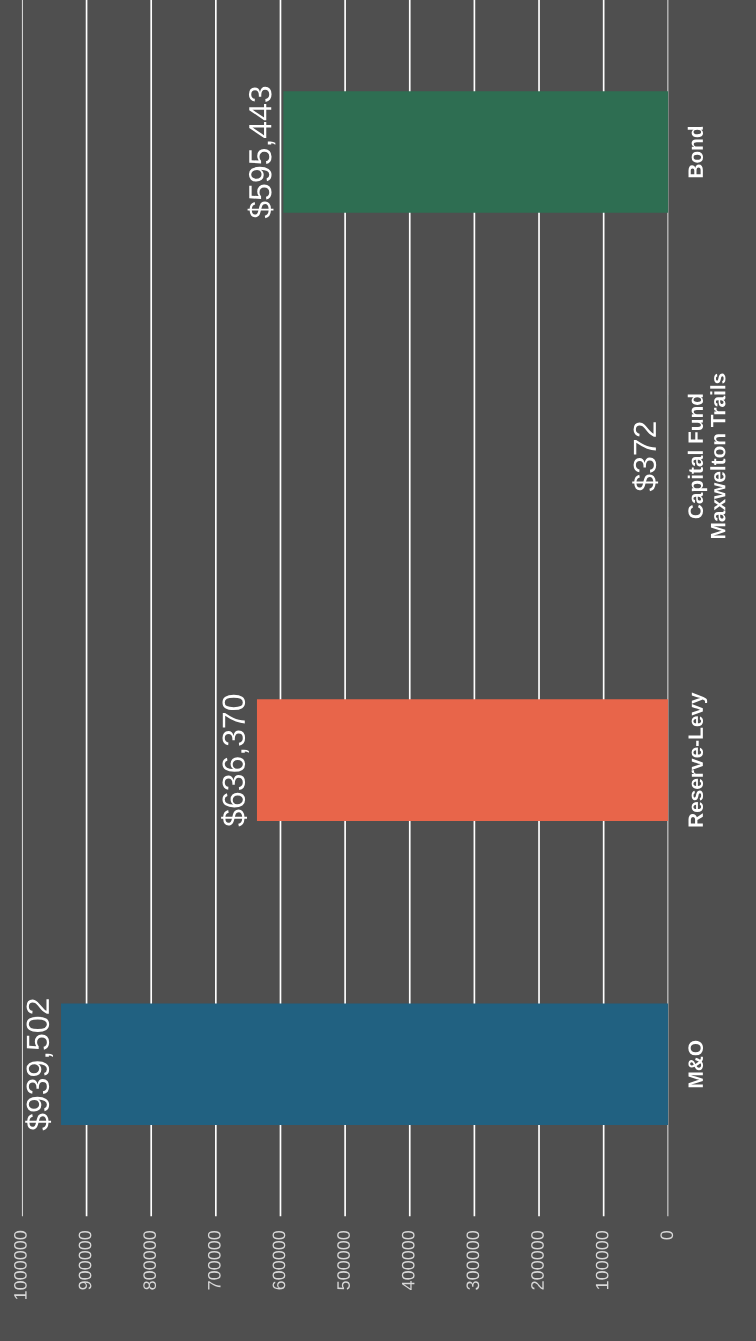 Image resolution: width=756 pixels, height=1341 pixels. I want to click on data-label: $595,443, so click(261, 152).